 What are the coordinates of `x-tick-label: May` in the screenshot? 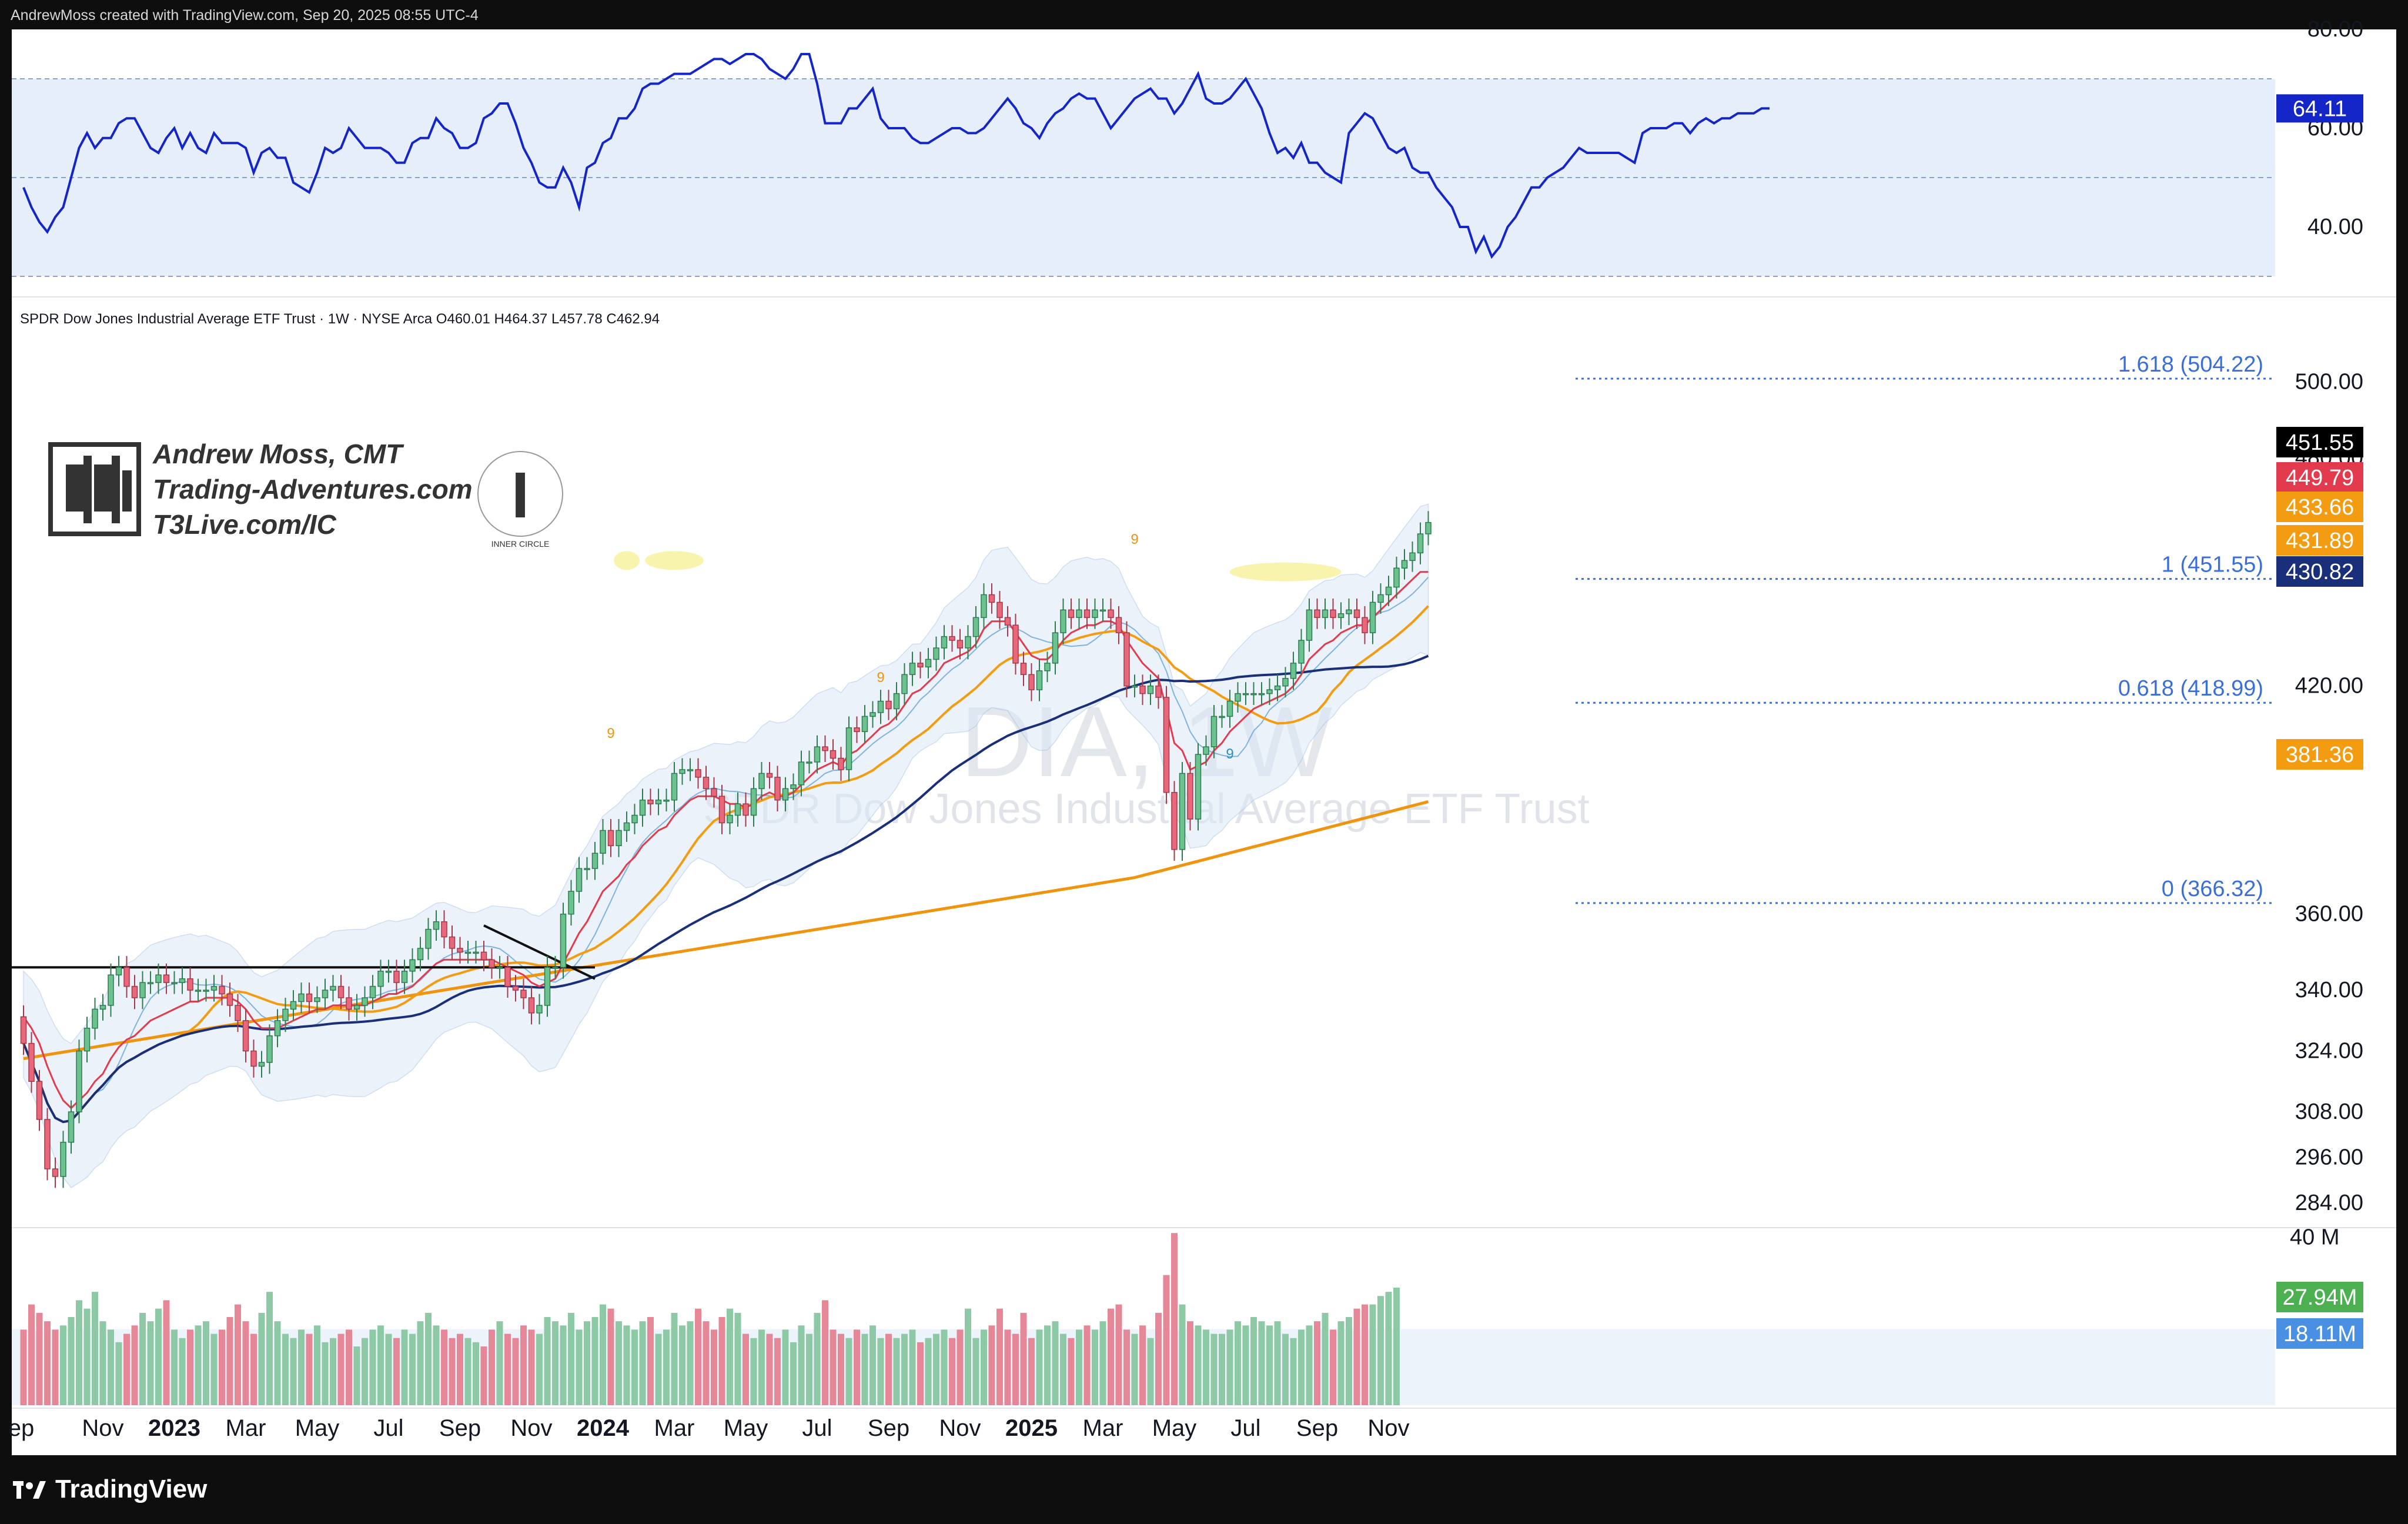 It's located at (1174, 1428).